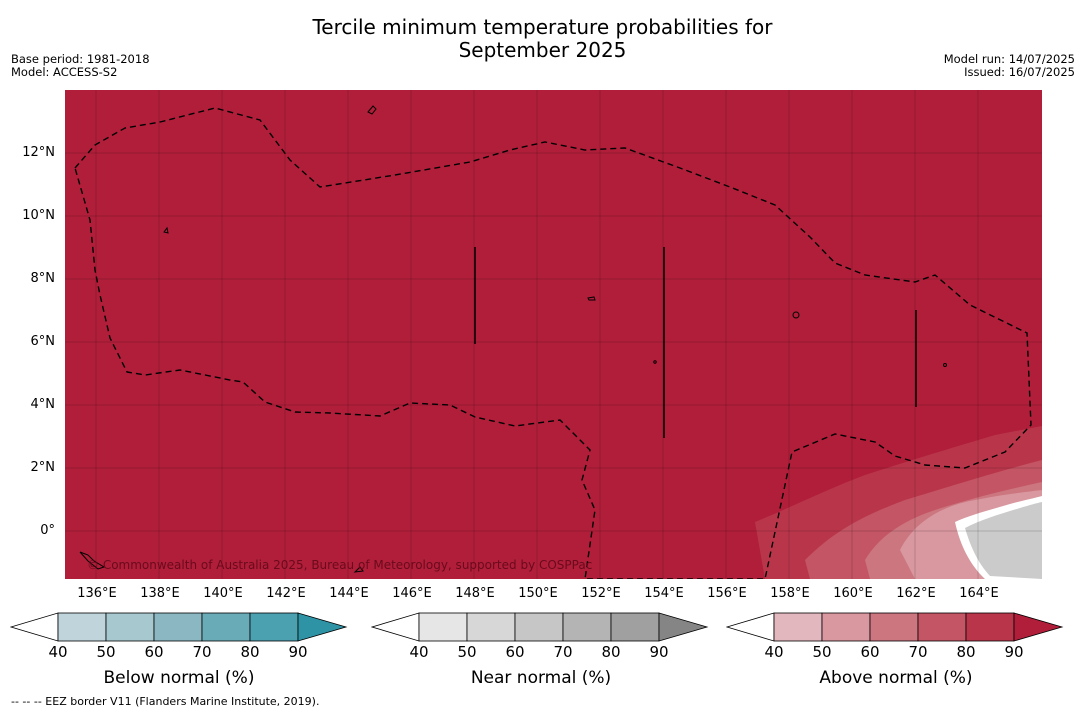  What do you see at coordinates (38, 152) in the screenshot?
I see `lat-label-12n: 12°N` at bounding box center [38, 152].